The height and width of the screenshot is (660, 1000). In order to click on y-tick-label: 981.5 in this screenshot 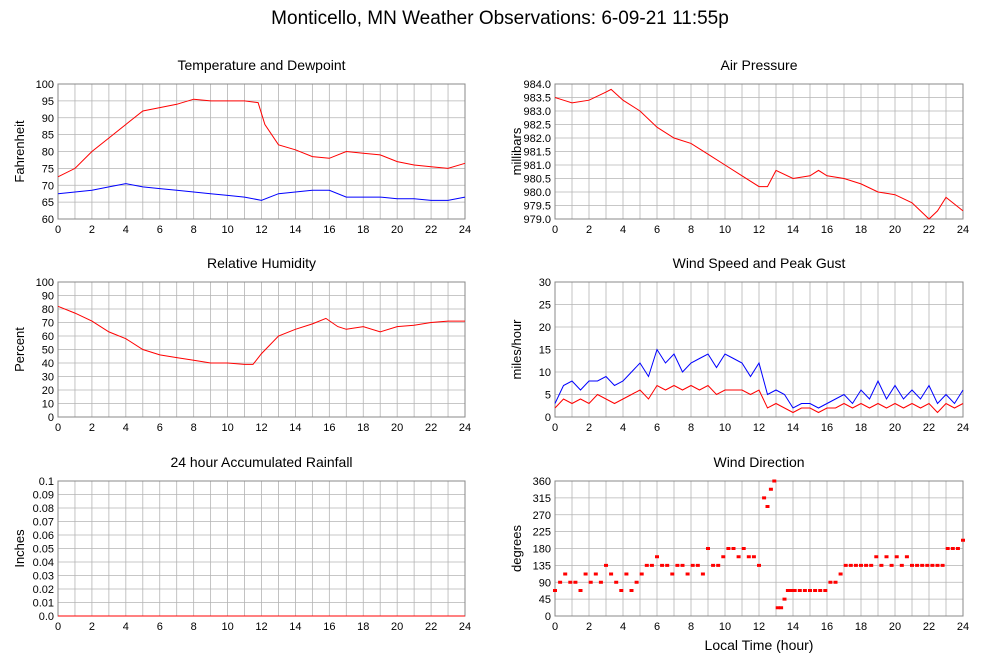, I will do `click(537, 153)`.